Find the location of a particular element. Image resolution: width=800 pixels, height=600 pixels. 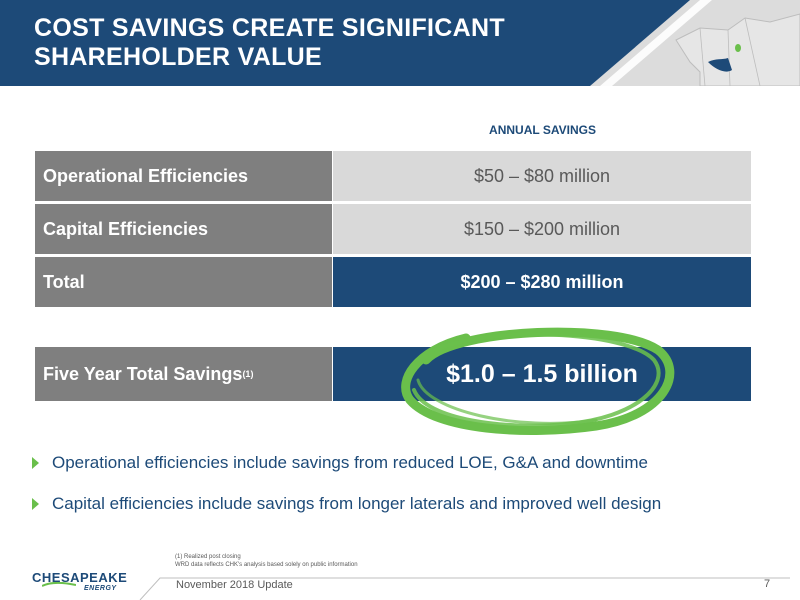

region-highlight-navy is located at coordinates (720, 65).